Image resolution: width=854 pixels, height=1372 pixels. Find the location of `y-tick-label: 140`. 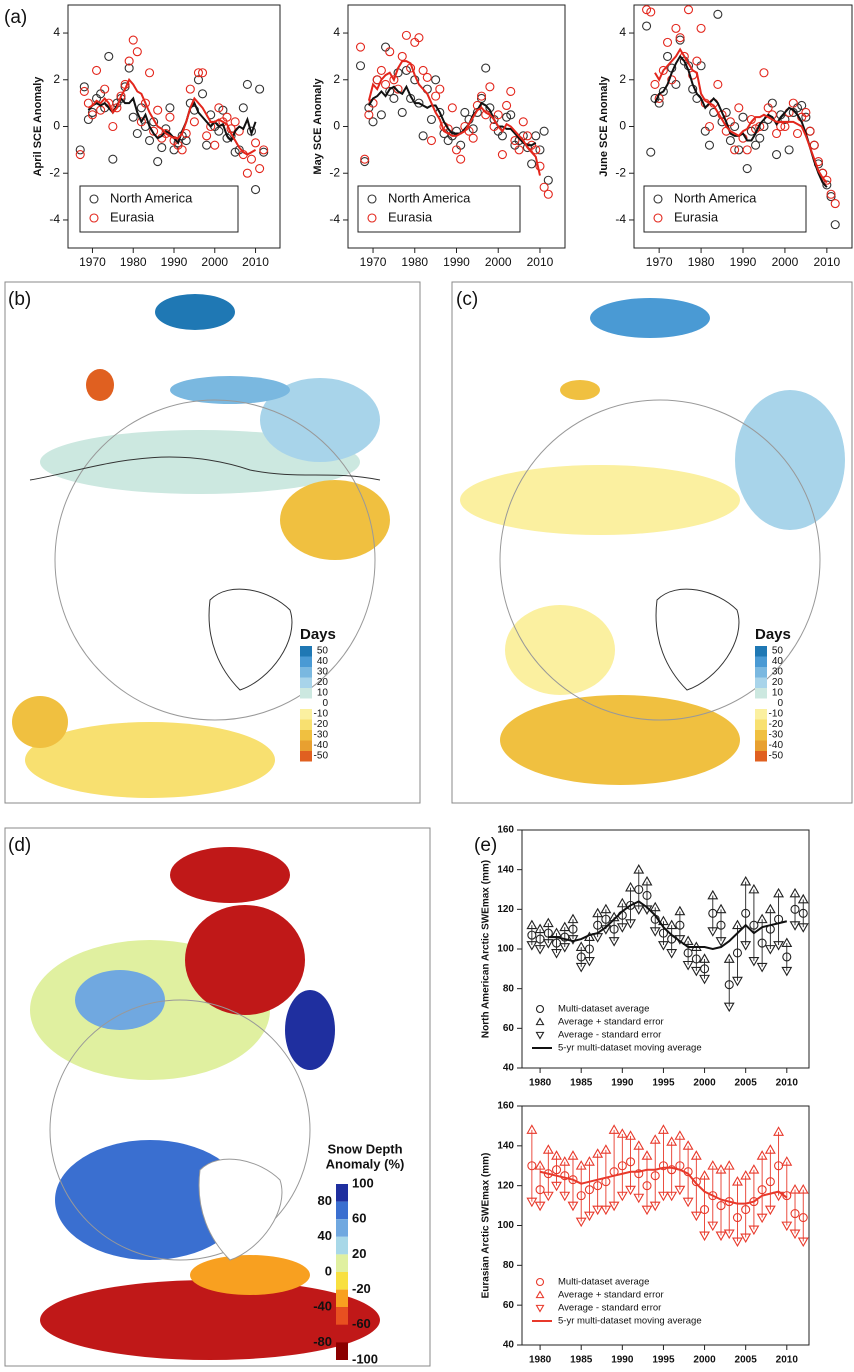

y-tick-label: 140 is located at coordinates (505, 1145).